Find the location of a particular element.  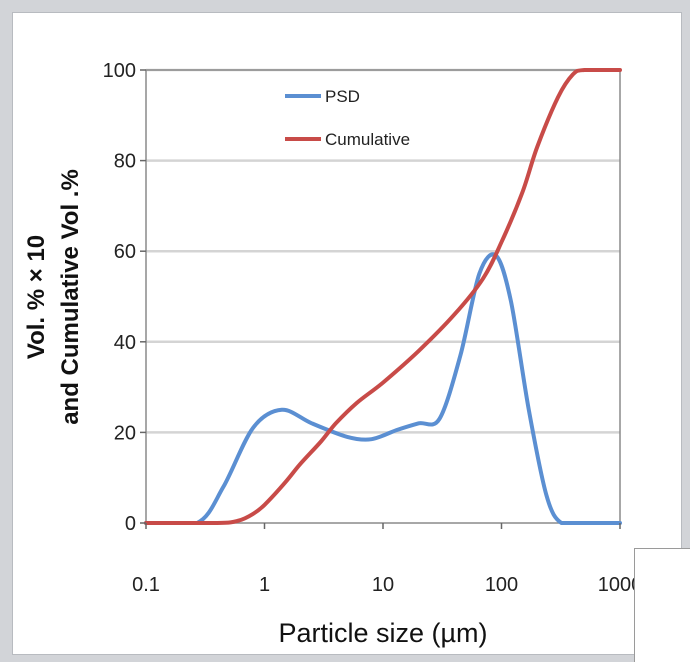

y-axis-title-line1: Vol. % × 10 is located at coordinates (36, 297).